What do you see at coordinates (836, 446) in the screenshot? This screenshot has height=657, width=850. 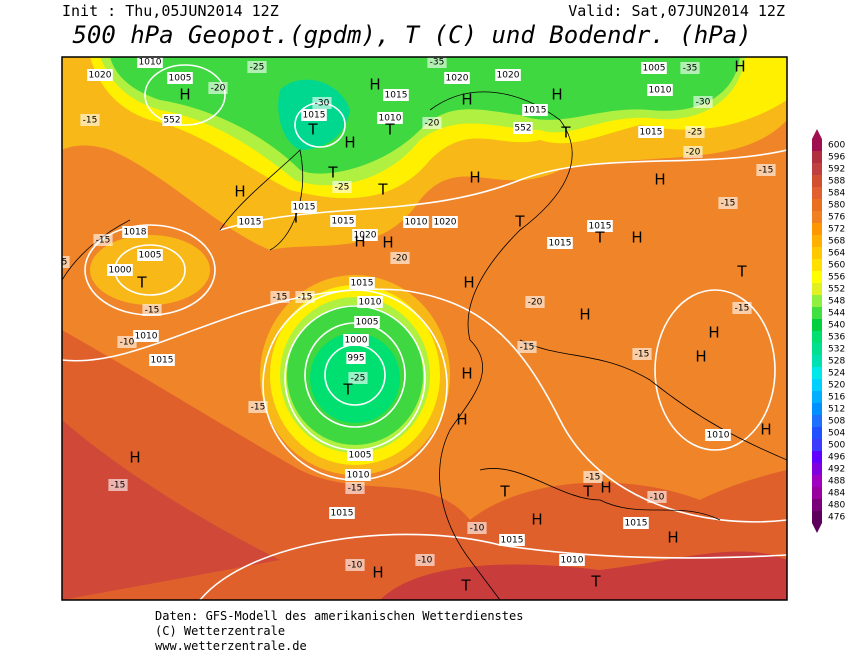 I see `colorbar-label: 500` at bounding box center [836, 446].